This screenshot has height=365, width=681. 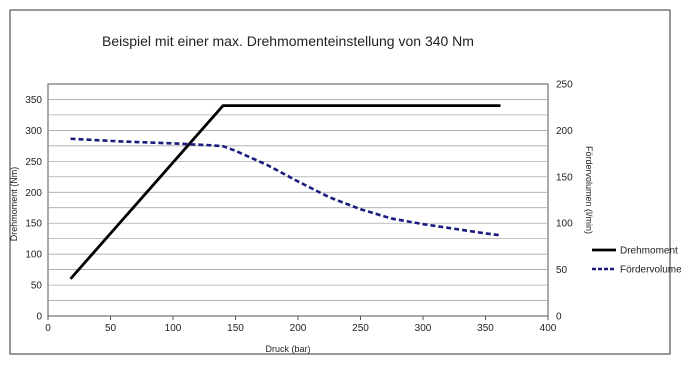 What do you see at coordinates (636, 261) in the screenshot?
I see `legend: Drehmoment Fördervolumen` at bounding box center [636, 261].